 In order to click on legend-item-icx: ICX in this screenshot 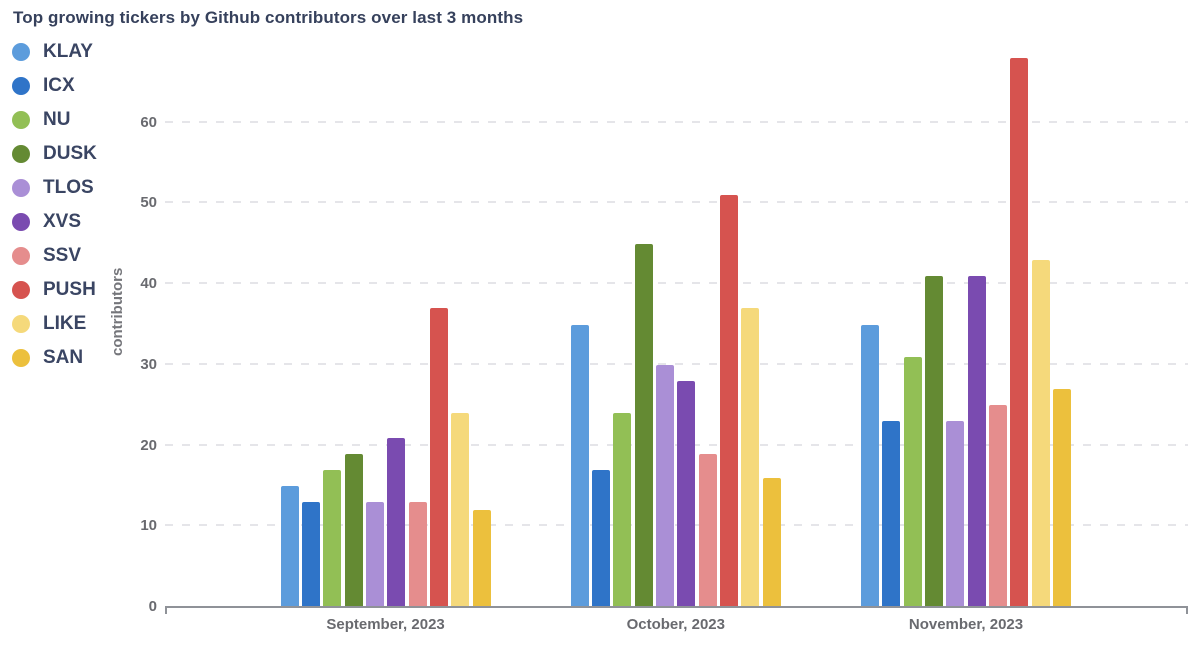, I will do `click(54, 86)`.